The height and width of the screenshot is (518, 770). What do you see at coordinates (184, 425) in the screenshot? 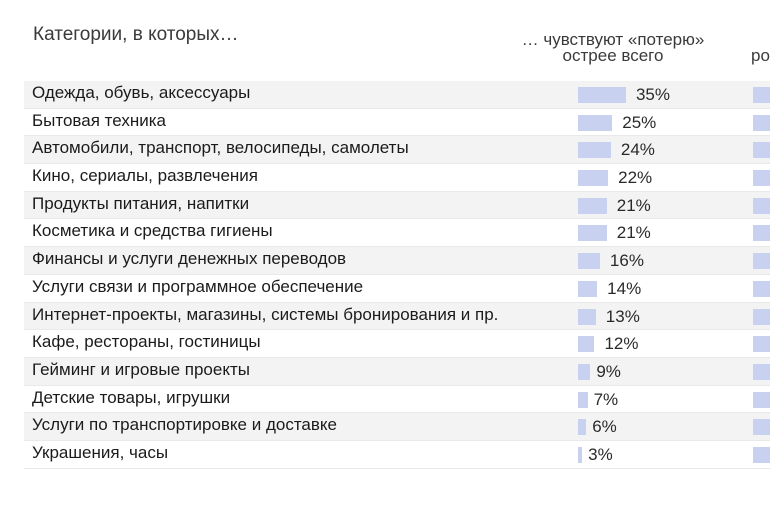
I see `category-label: Услуги по транспортировке и доставке` at bounding box center [184, 425].